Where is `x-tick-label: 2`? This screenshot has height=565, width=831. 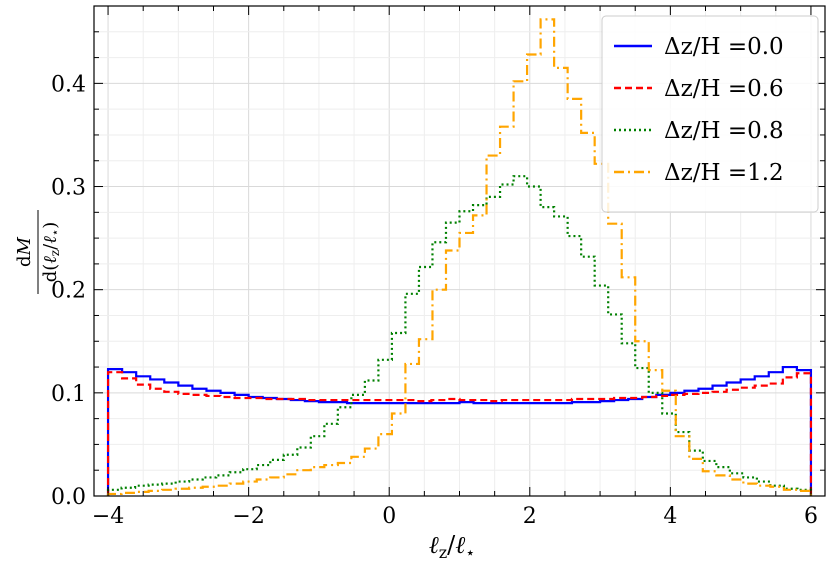 x-tick-label: 2 is located at coordinates (530, 516).